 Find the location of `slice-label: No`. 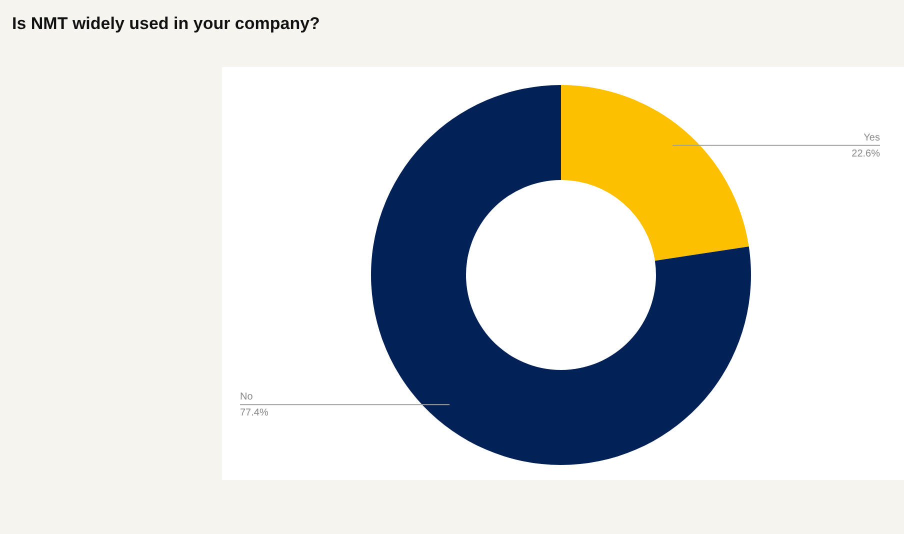

slice-label: No is located at coordinates (247, 397).